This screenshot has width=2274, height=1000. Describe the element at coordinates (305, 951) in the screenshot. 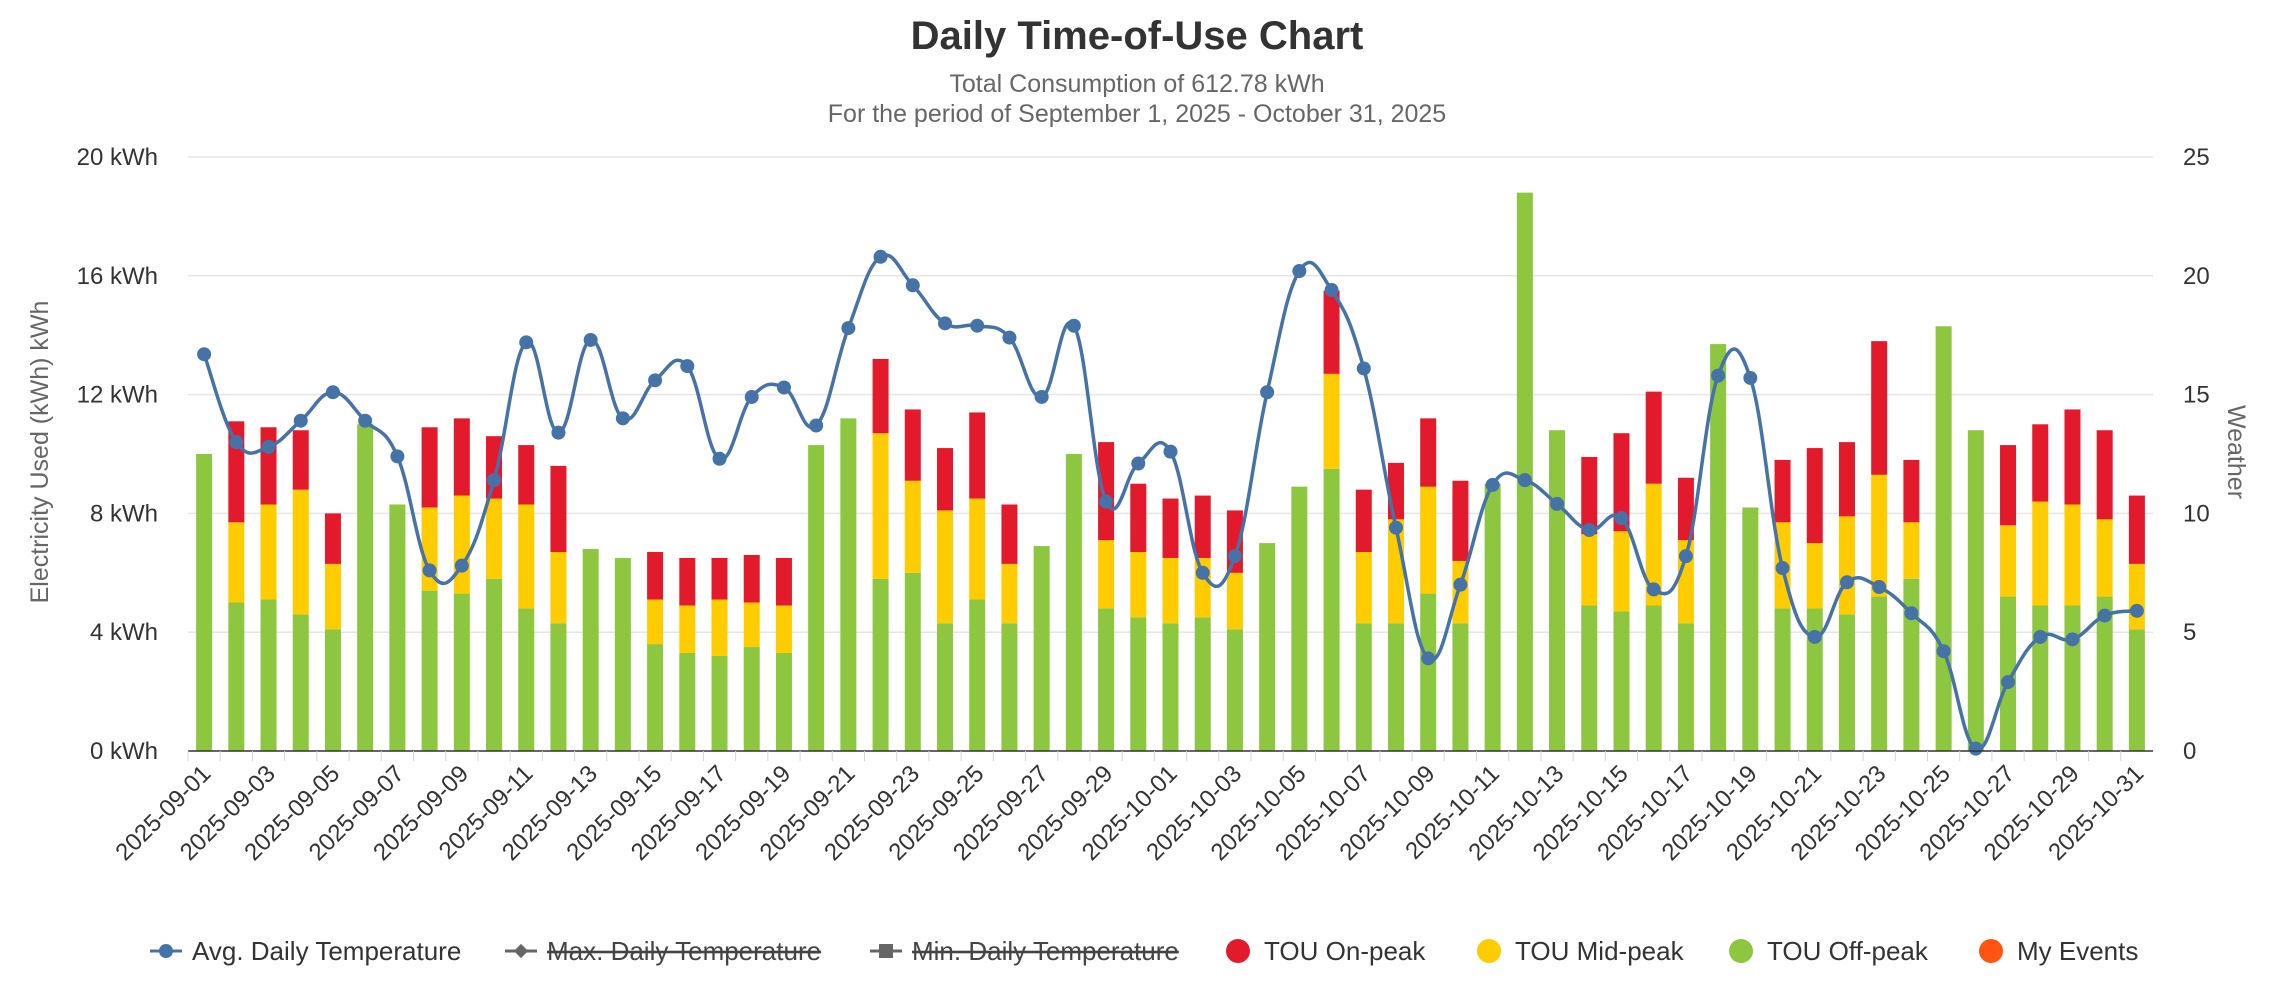

I see `legend-item: Avg. Daily Temperature` at that location.